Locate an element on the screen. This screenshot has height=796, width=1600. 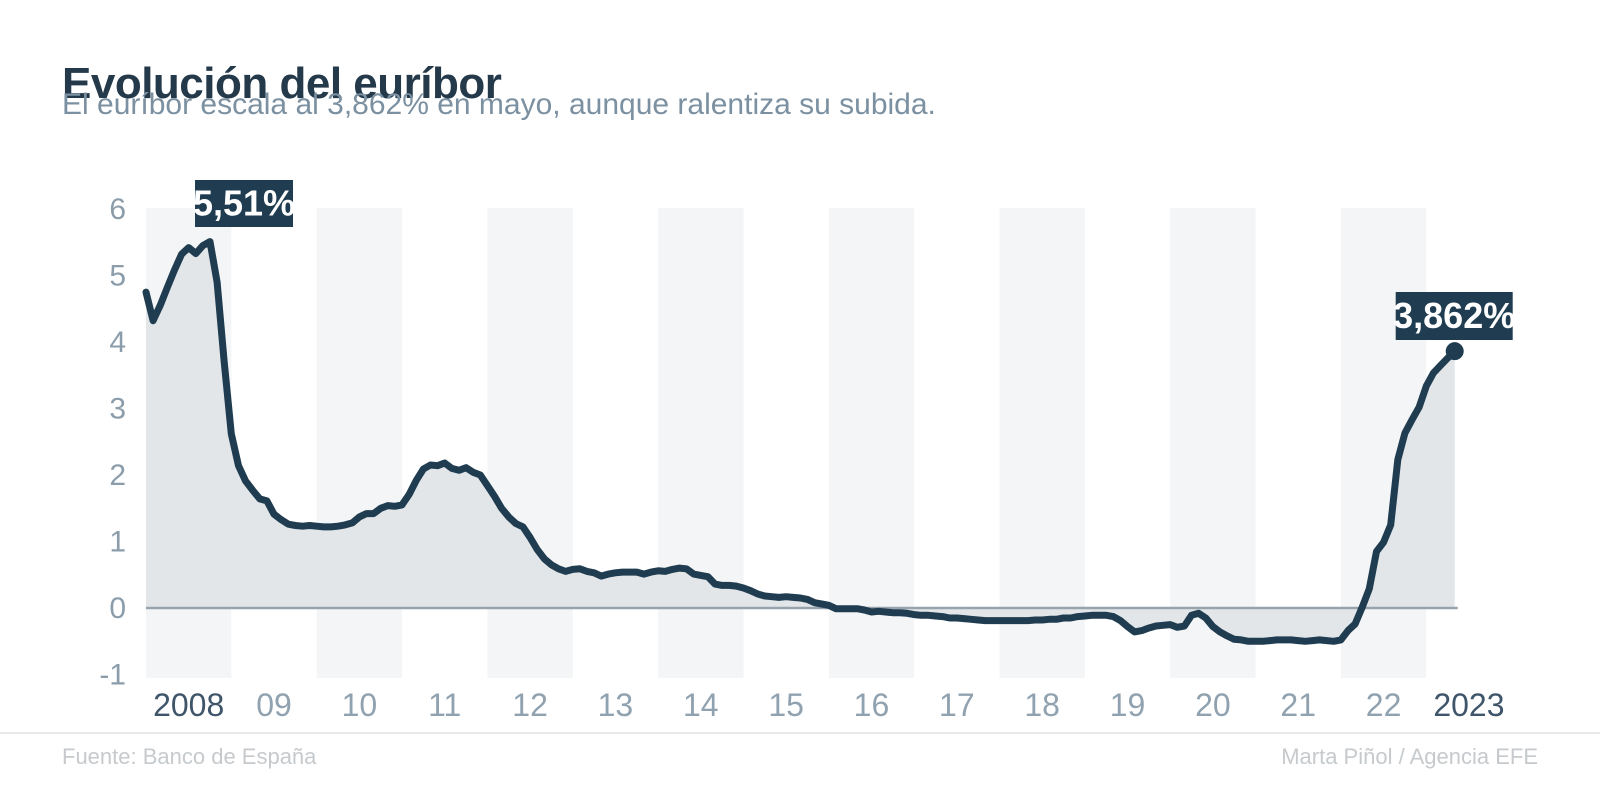
x-tick-label: 22 is located at coordinates (1384, 705).